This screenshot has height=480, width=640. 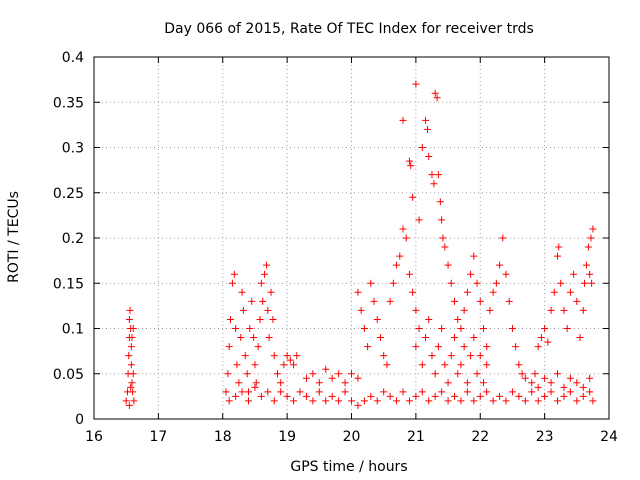 What do you see at coordinates (68, 375) in the screenshot?
I see `y-tick-label: 0.05` at bounding box center [68, 375].